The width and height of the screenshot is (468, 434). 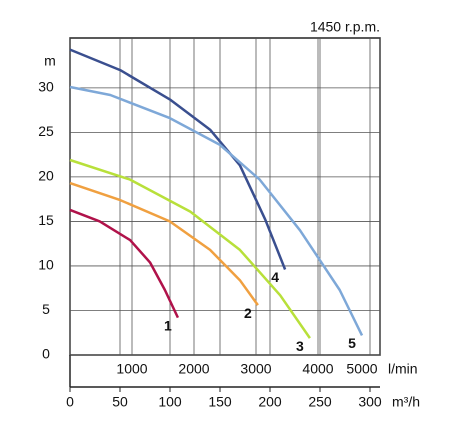 What do you see at coordinates (317, 369) in the screenshot?
I see `x-tick-label: 4000` at bounding box center [317, 369].